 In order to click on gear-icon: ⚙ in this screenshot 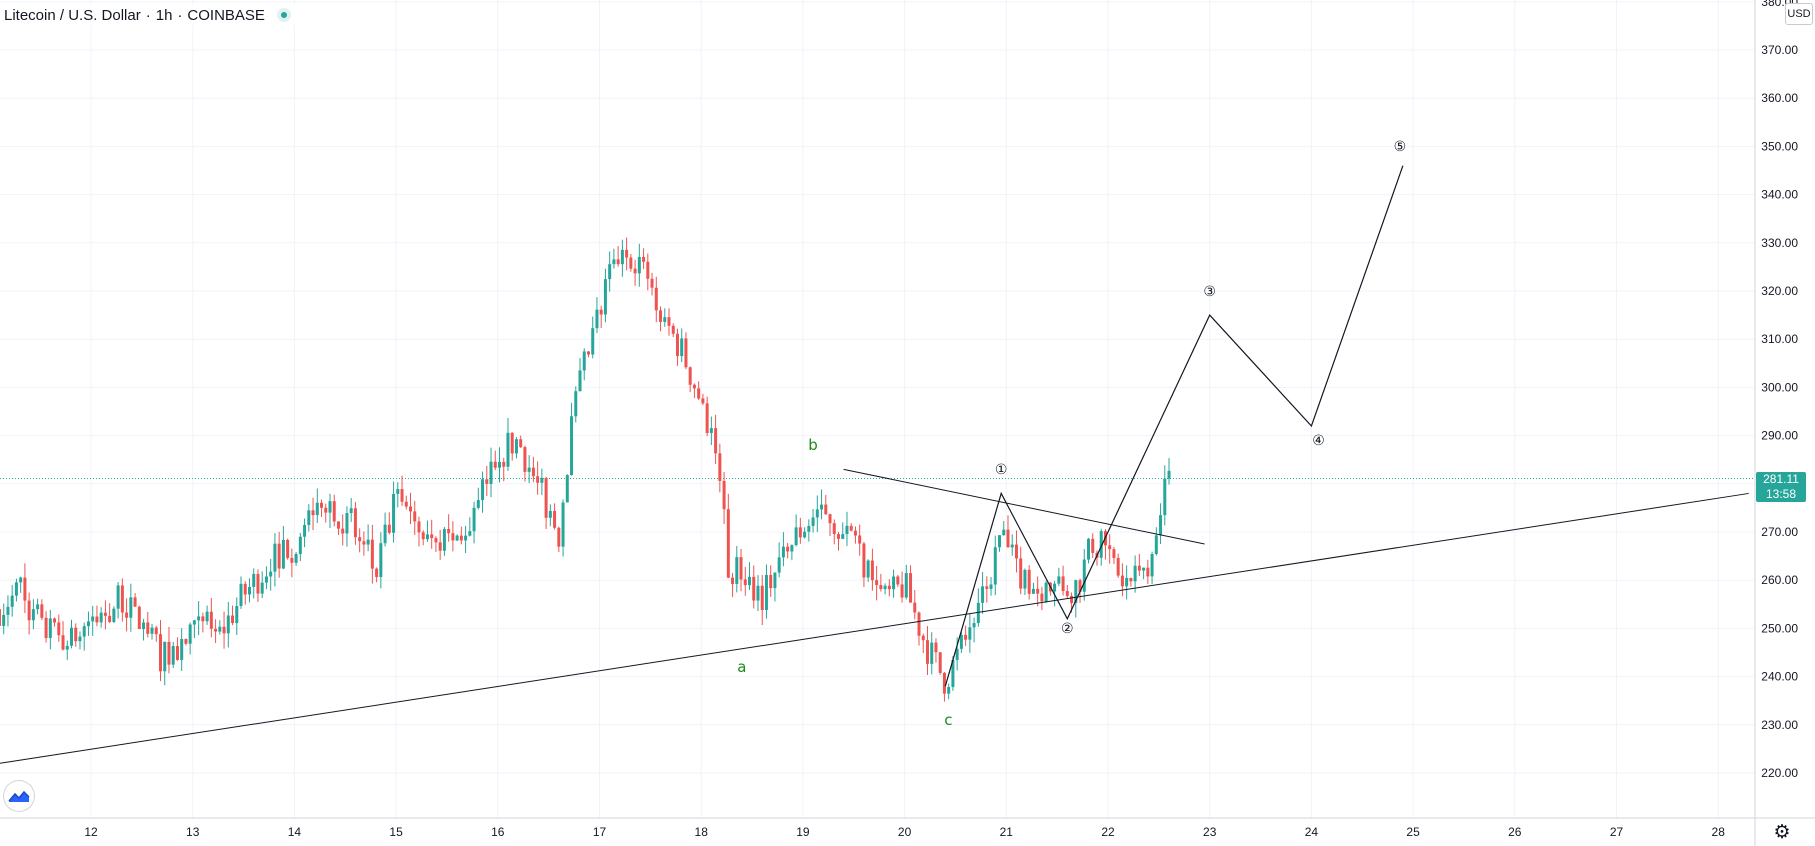, I will do `click(1782, 832)`.